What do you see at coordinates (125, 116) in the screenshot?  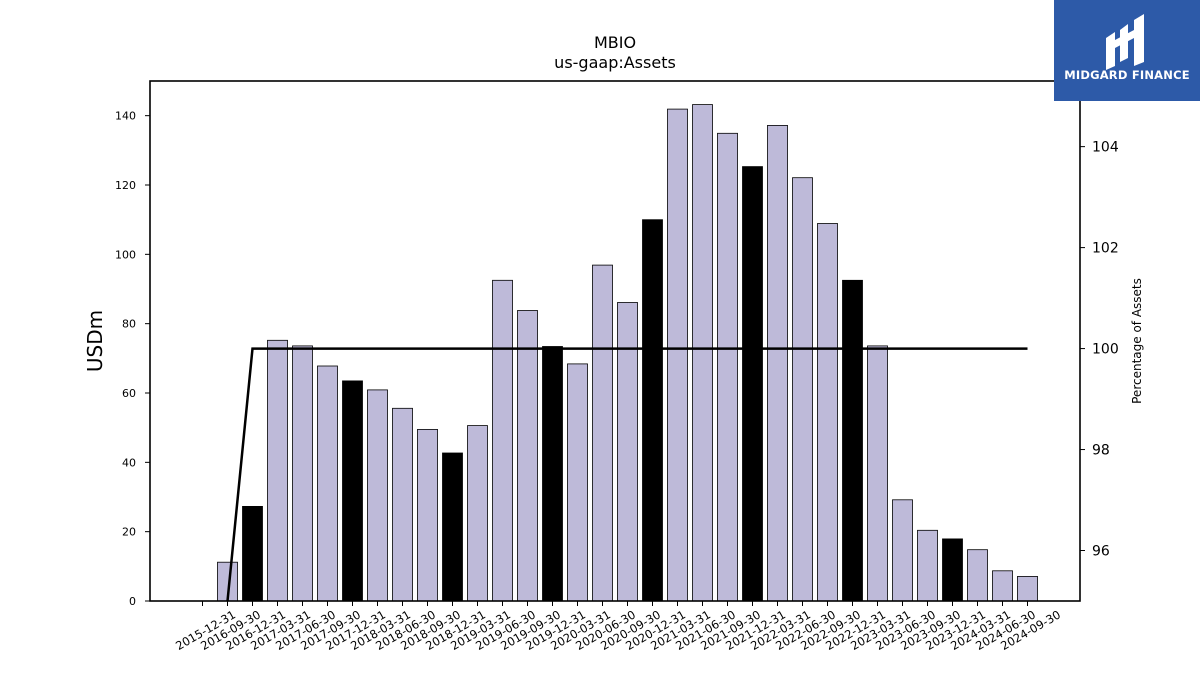 I see `y-tick-label: 140` at bounding box center [125, 116].